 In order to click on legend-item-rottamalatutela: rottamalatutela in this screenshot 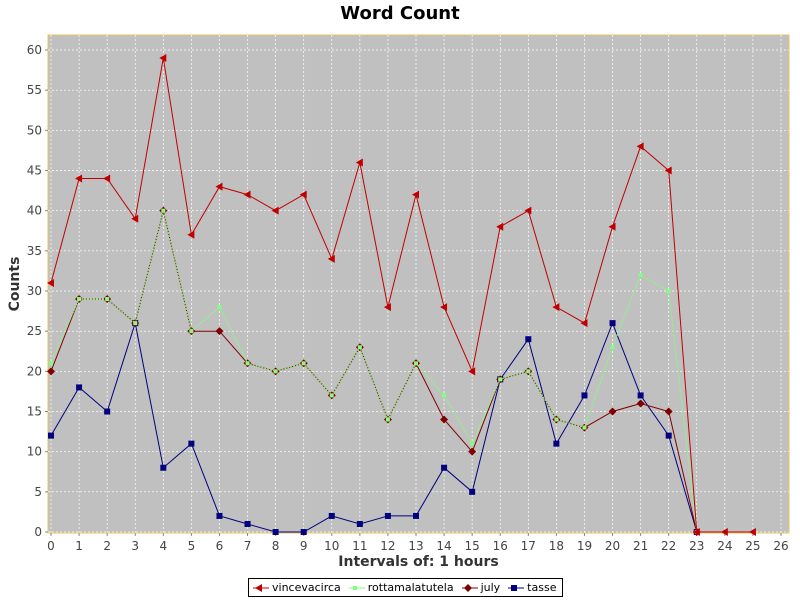, I will do `click(401, 587)`.